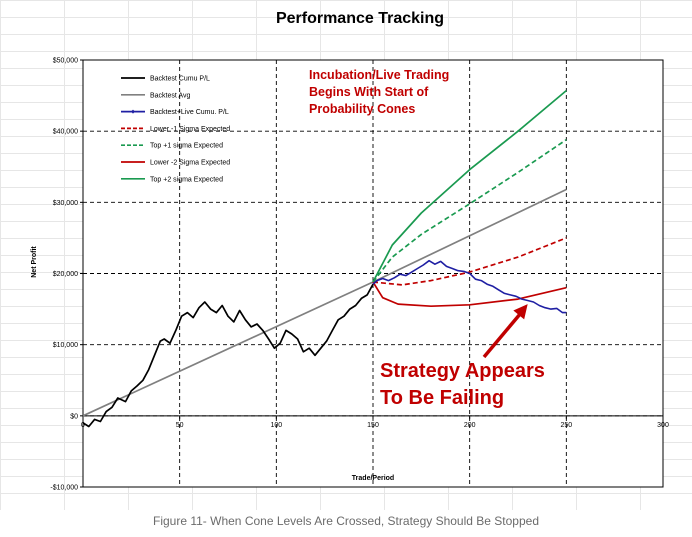  What do you see at coordinates (373, 425) in the screenshot?
I see `x-tick-label: 150` at bounding box center [373, 425].